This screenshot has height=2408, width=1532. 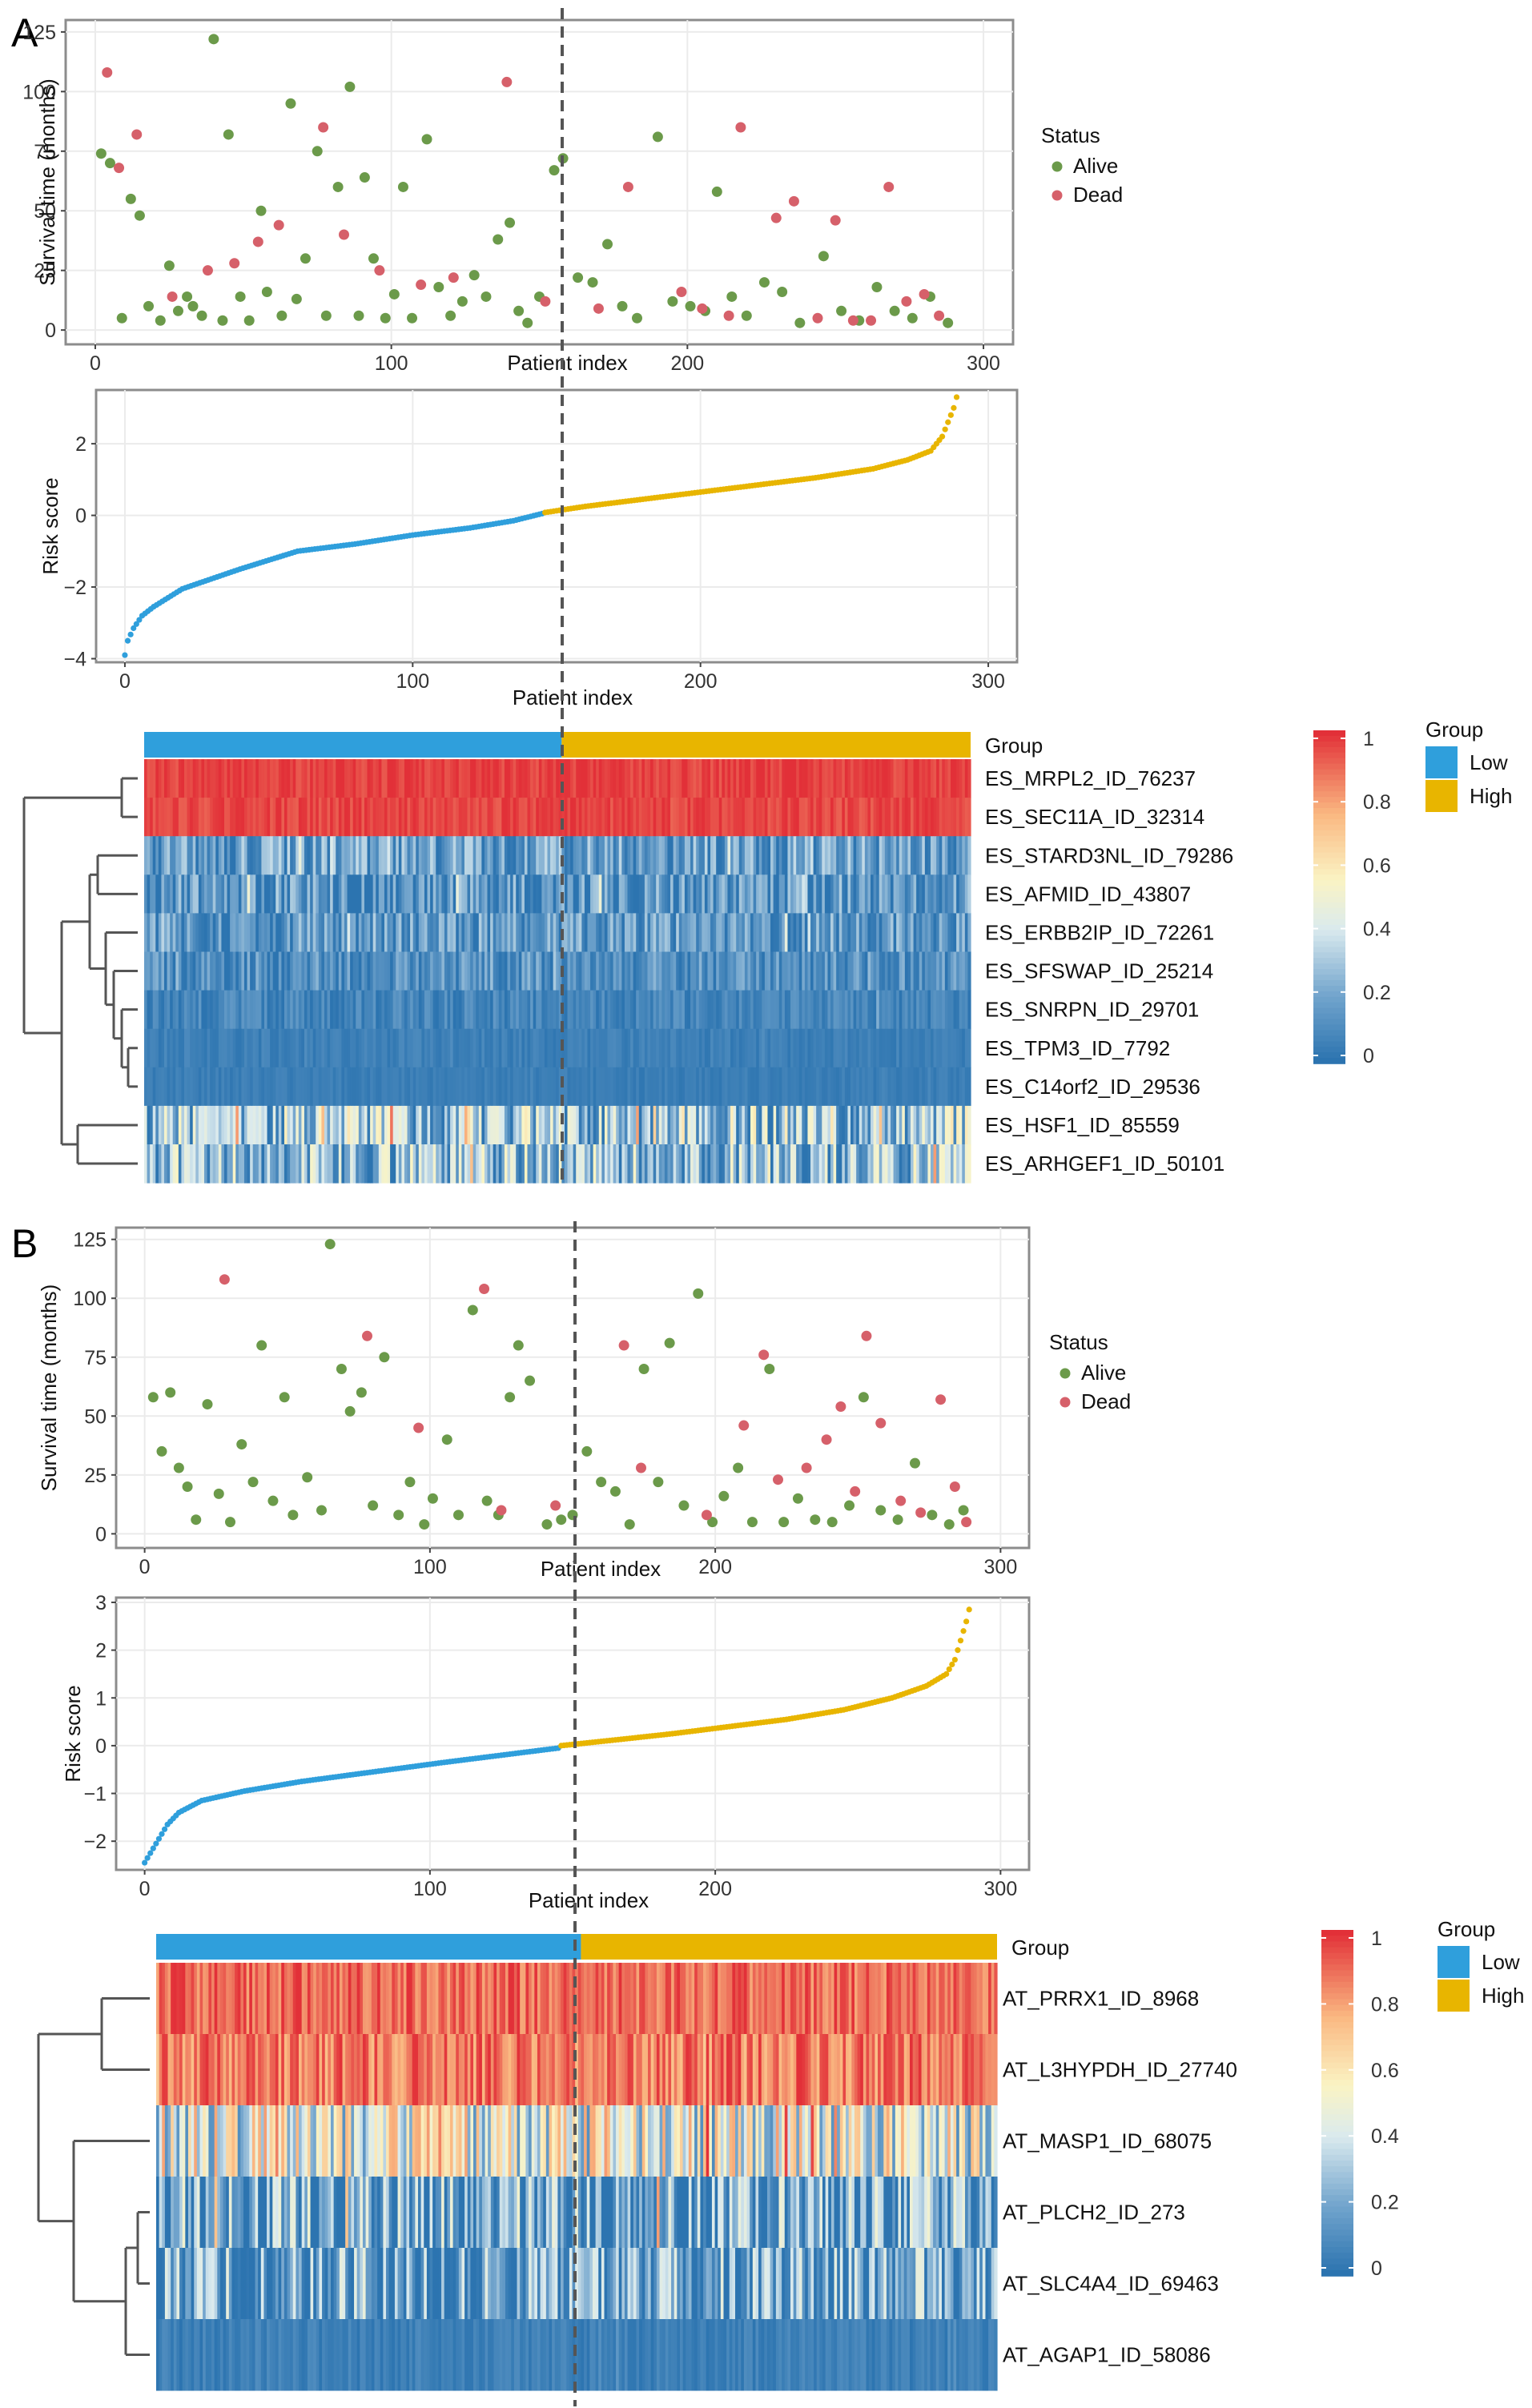 What do you see at coordinates (224, 1280) in the screenshot?
I see `dead-point` at bounding box center [224, 1280].